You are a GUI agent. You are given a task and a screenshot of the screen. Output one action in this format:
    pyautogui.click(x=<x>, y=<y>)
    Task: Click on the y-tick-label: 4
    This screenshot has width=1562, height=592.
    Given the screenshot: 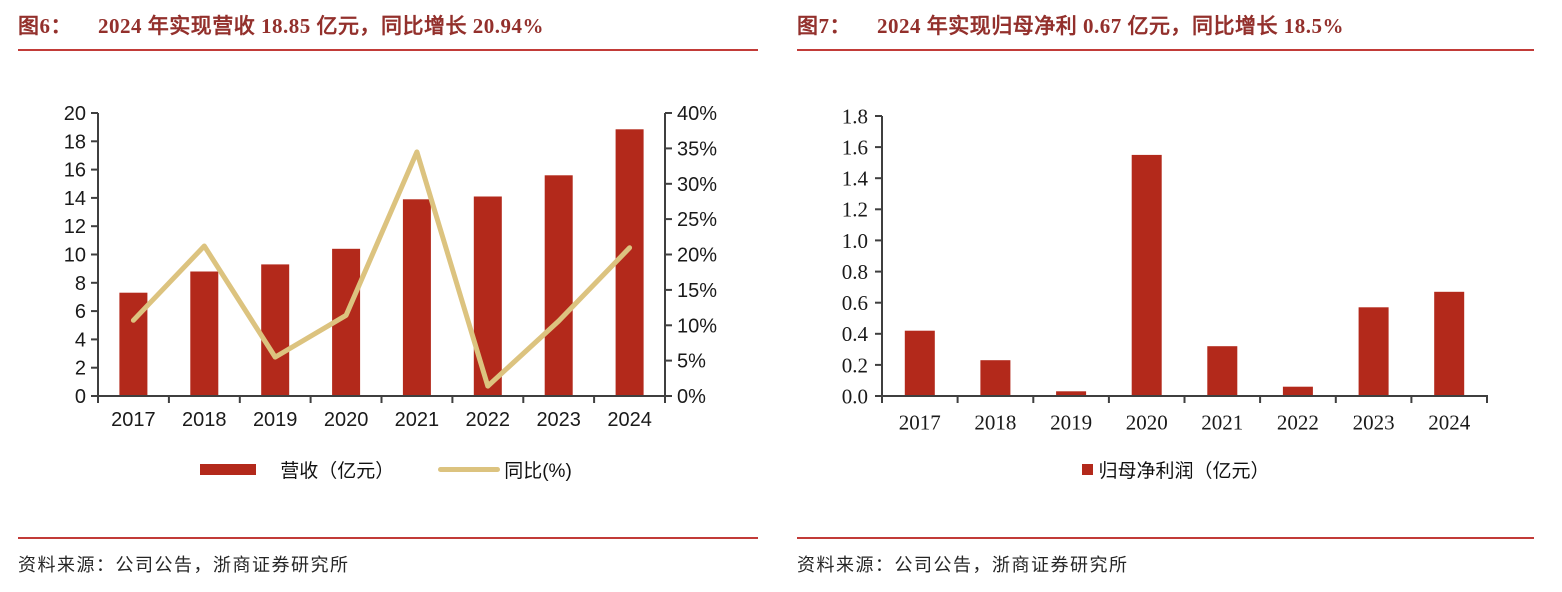 What is the action you would take?
    pyautogui.click(x=80, y=340)
    